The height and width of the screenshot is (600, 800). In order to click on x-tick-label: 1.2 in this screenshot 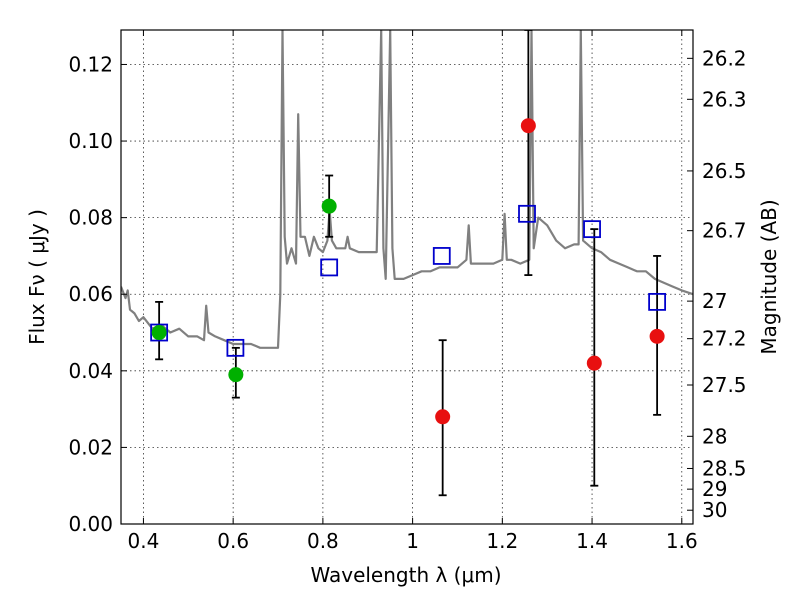, I will do `click(502, 541)`.